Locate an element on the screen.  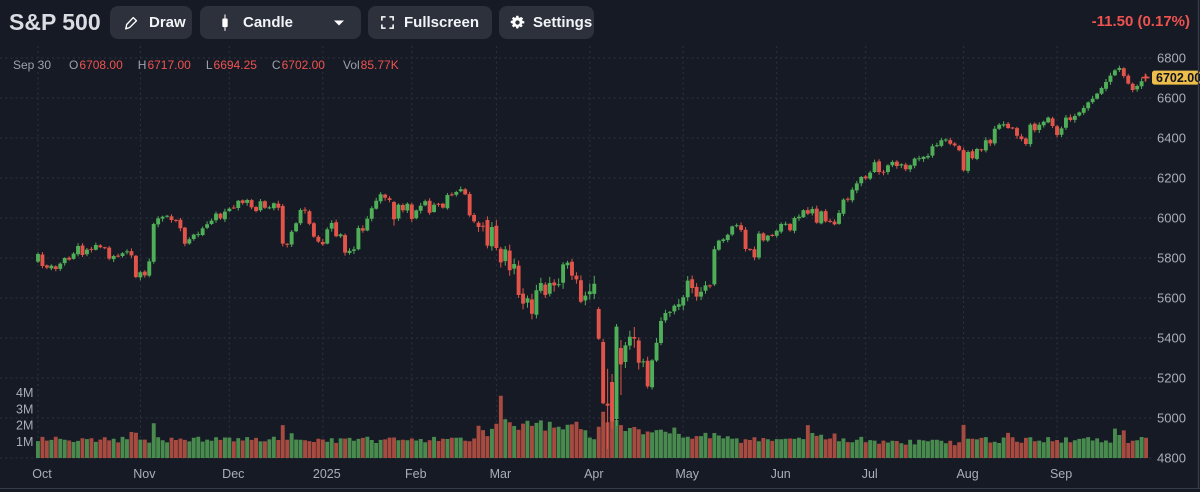
svg-text: 5800 is located at coordinates (1171, 258).